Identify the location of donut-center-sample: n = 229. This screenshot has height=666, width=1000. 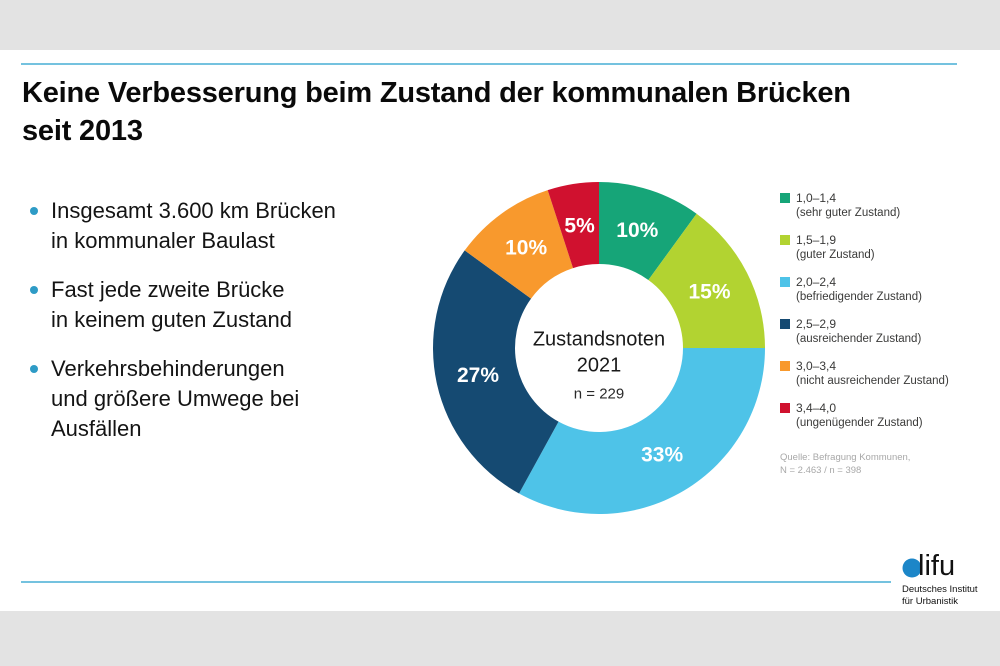
(599, 394).